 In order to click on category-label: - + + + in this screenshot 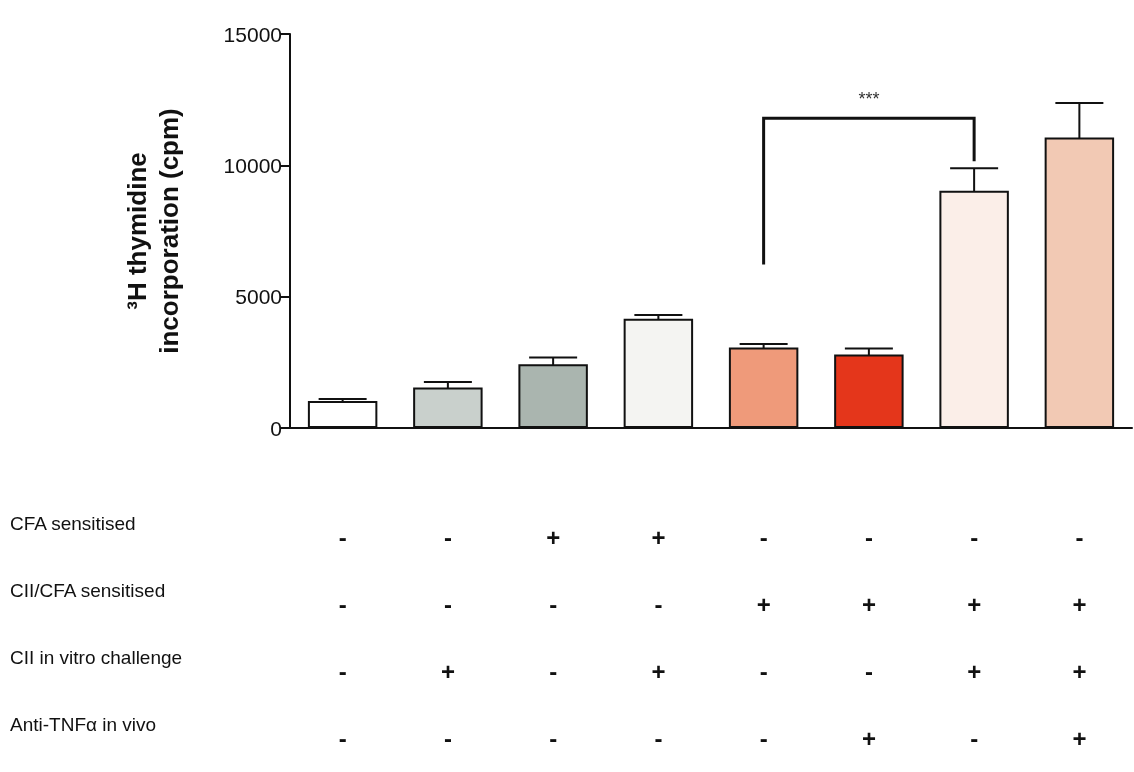, I will do `click(1079, 638)`.